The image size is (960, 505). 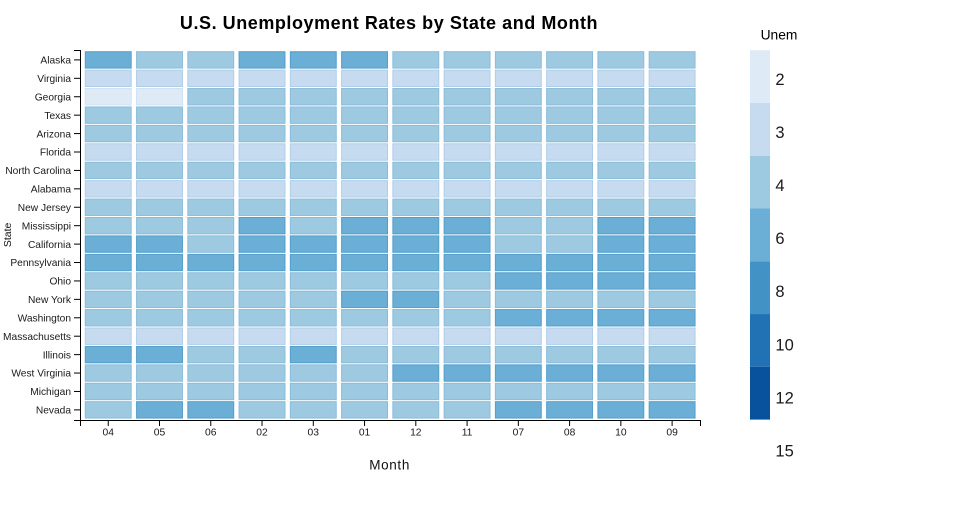 I want to click on svg-text: 11, so click(x=467, y=433).